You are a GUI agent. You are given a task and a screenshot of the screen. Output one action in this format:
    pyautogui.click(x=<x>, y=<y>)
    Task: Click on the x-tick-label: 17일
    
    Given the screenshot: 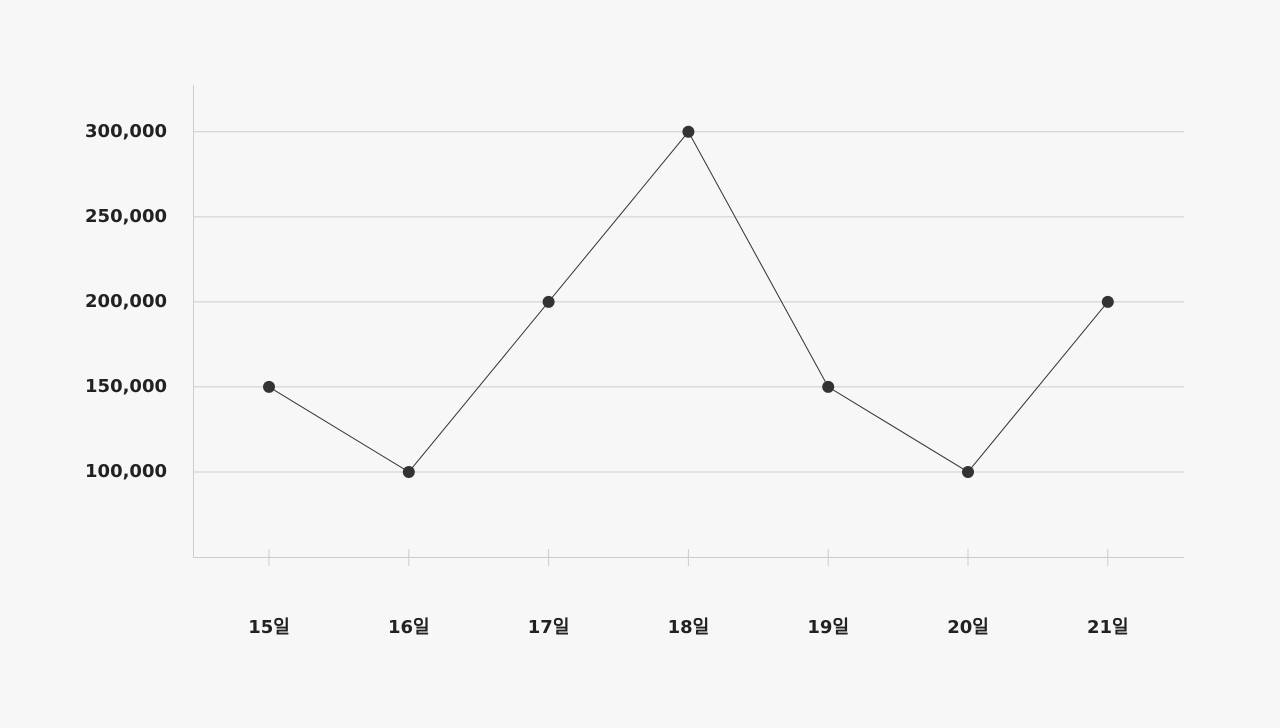 What is the action you would take?
    pyautogui.click(x=549, y=627)
    